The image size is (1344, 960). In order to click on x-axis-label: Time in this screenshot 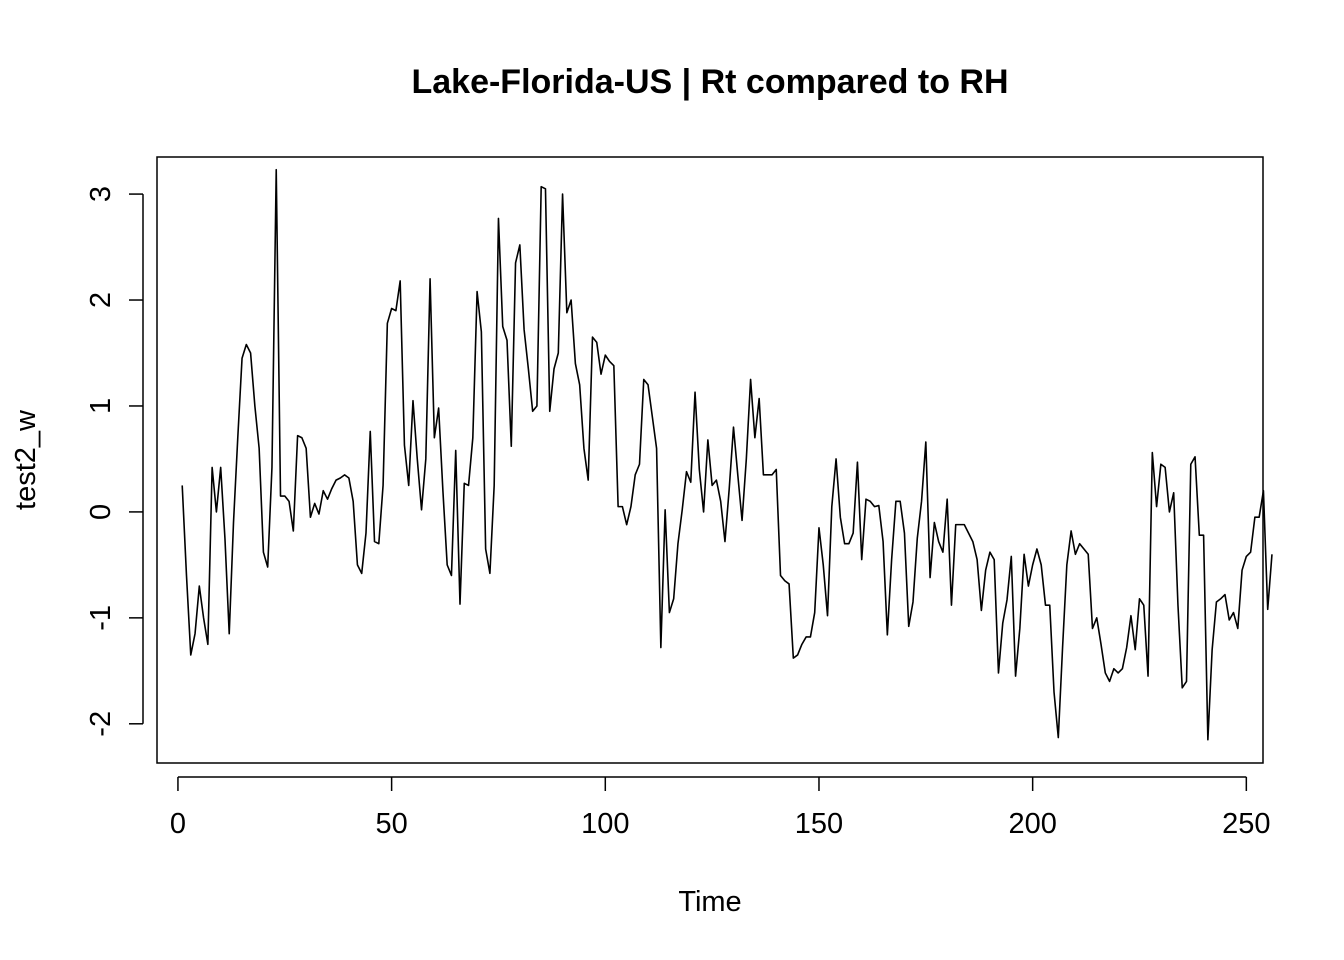, I will do `click(709, 902)`.